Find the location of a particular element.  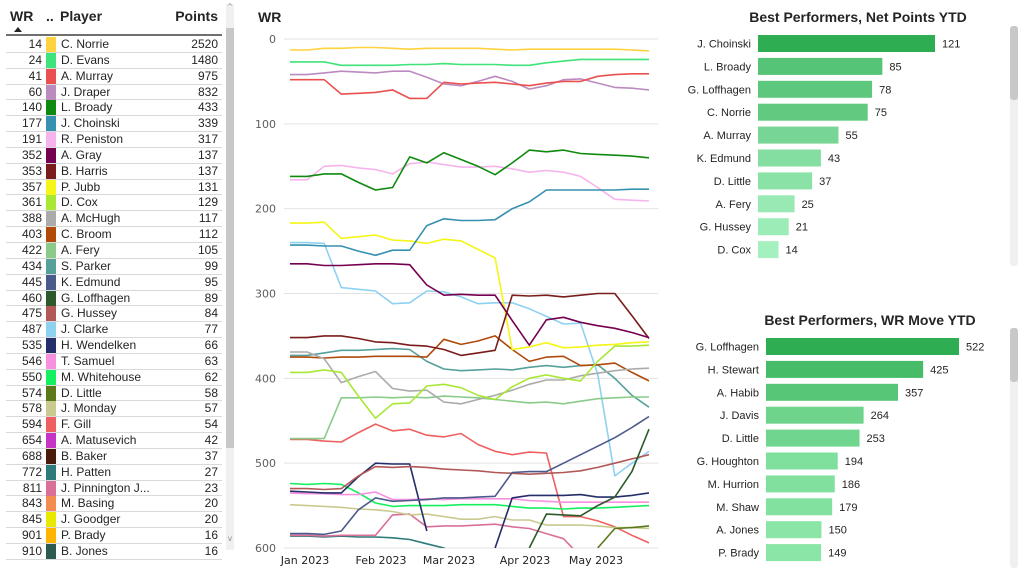

series-line-k-edmund is located at coordinates (470, 475).